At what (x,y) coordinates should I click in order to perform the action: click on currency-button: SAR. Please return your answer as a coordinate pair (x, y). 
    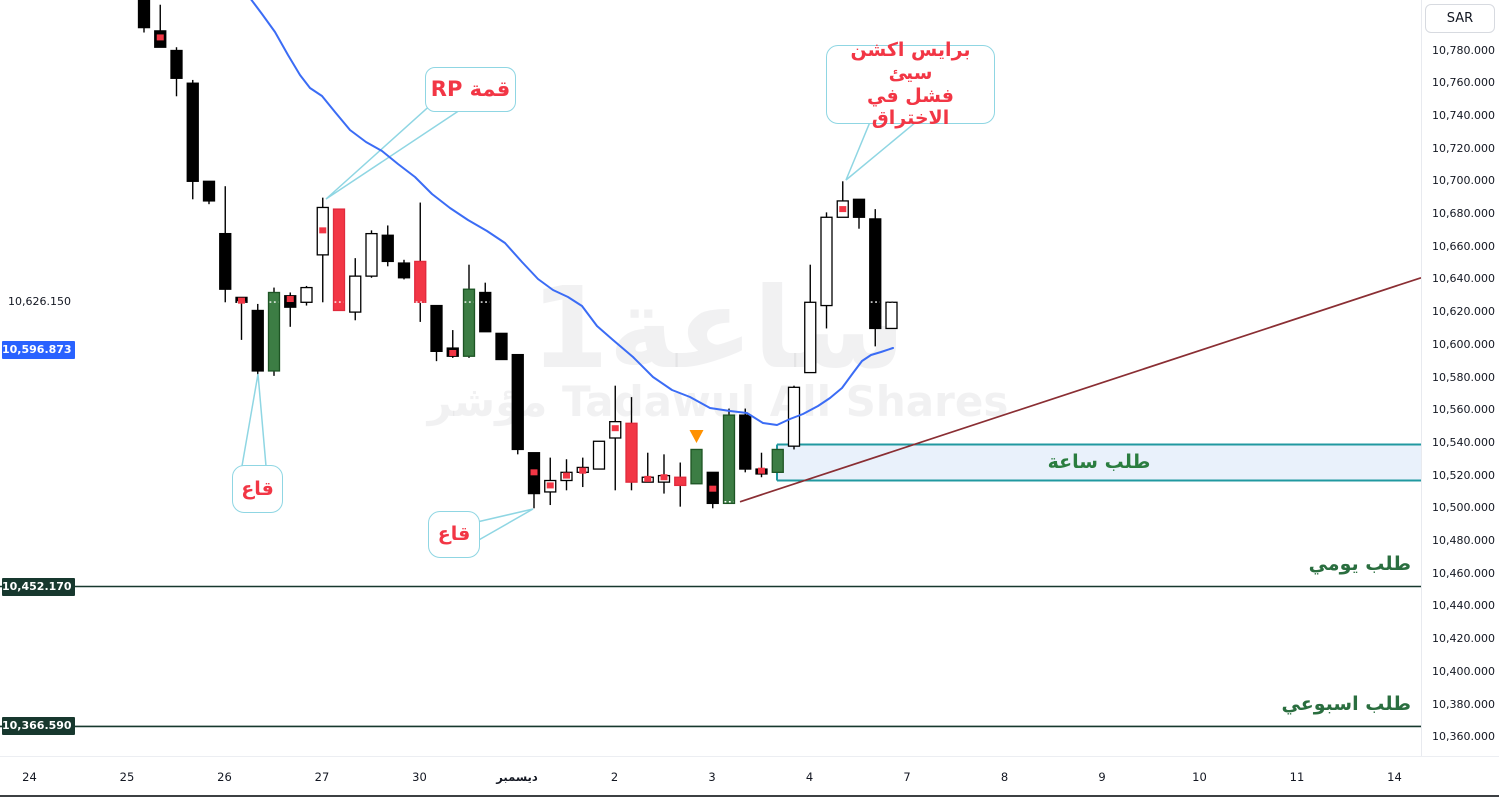
    Looking at the image, I should click on (1460, 18).